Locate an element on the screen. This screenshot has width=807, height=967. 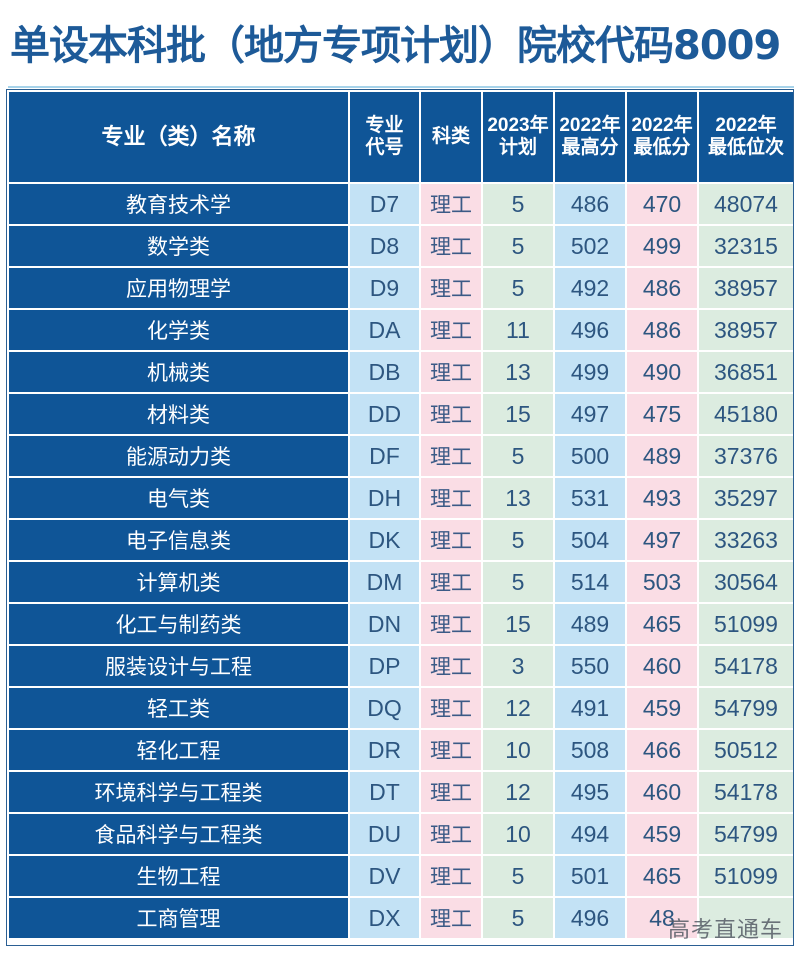
header-2022-max-score: 2022年 最高分 is located at coordinates (590, 137).